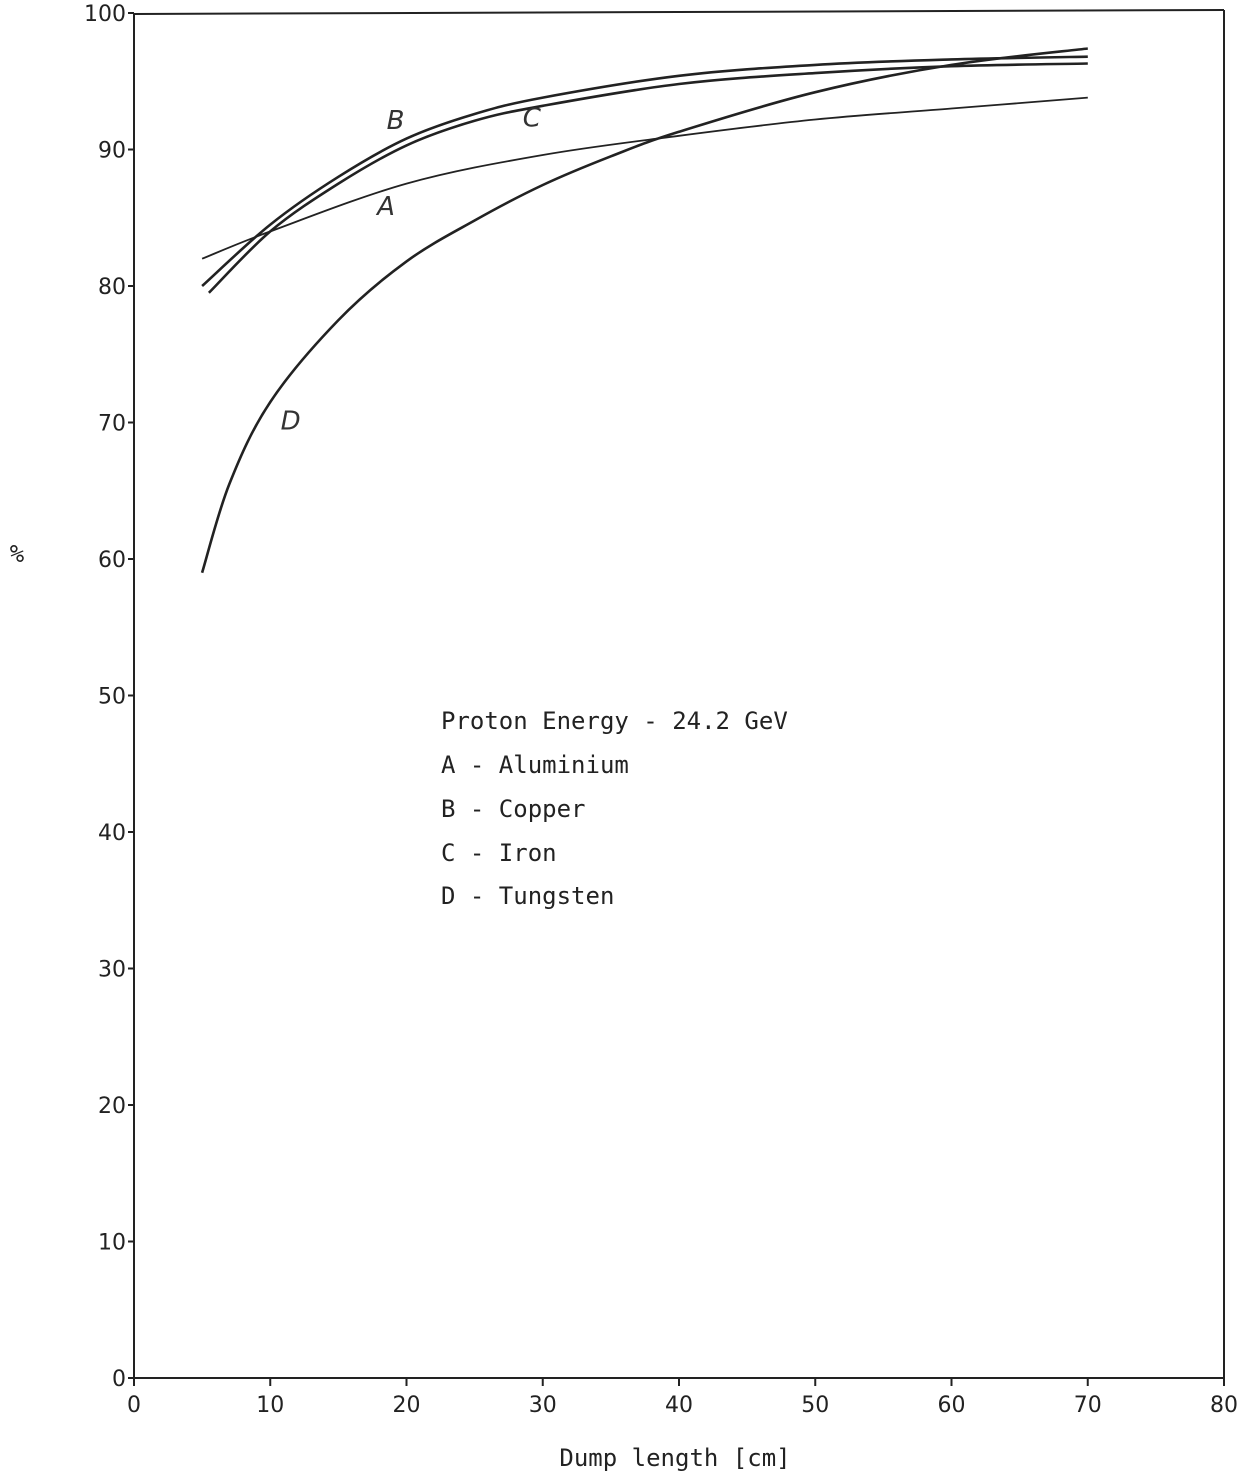 This screenshot has width=1251, height=1479. I want to click on x-axis-ticks: 0 10 20 30 40 50 60 70 80, so click(682, 1398).